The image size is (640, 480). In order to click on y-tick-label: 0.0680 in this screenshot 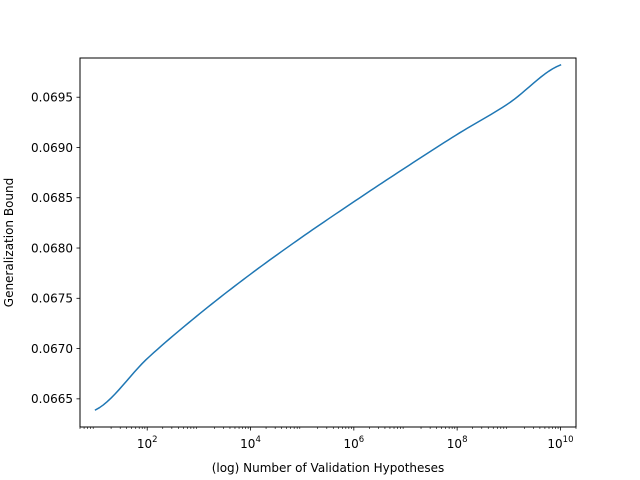, I will do `click(52, 248)`.